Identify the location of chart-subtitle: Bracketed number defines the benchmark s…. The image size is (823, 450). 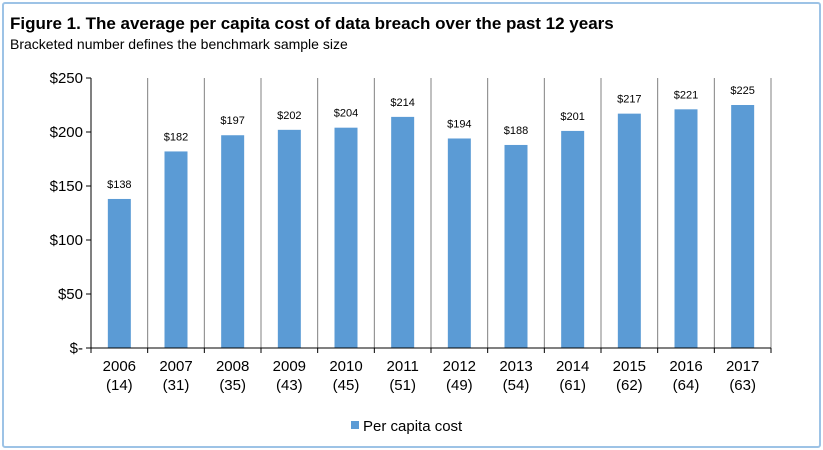
(179, 44).